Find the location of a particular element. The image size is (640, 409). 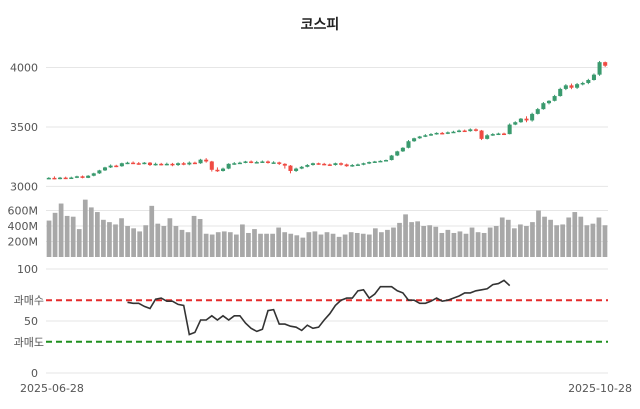

oscillator-tick-label: 50 is located at coordinates (31, 321).